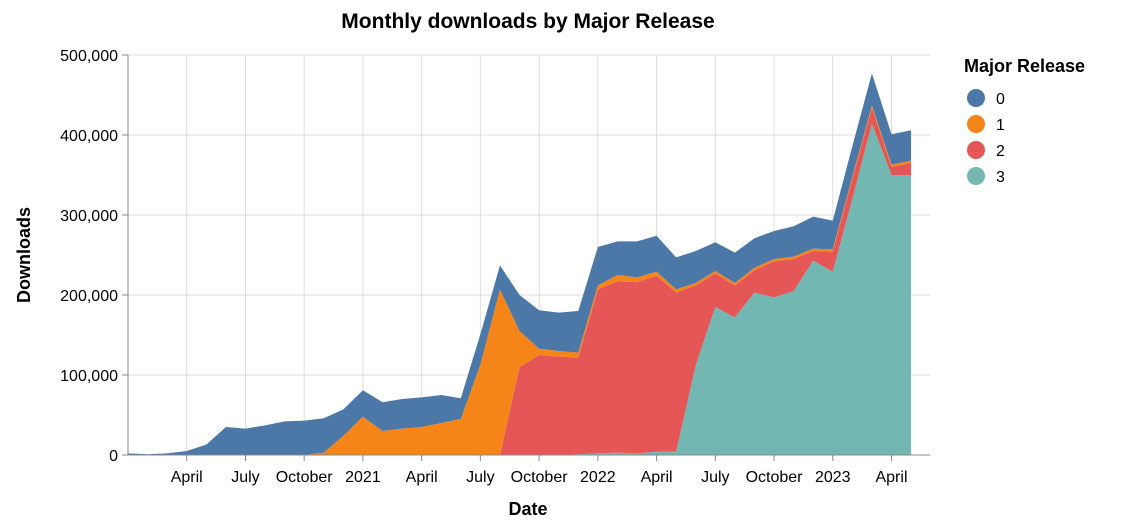 The height and width of the screenshot is (528, 1122). I want to click on x-tick-label: 2021, so click(363, 477).